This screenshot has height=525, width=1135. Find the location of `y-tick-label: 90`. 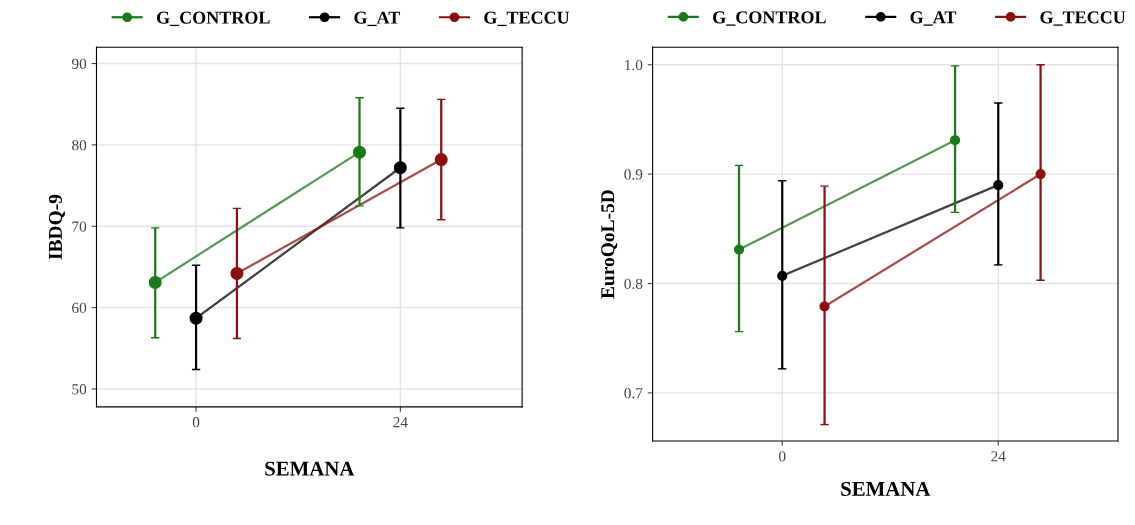

y-tick-label: 90 is located at coordinates (79, 63).